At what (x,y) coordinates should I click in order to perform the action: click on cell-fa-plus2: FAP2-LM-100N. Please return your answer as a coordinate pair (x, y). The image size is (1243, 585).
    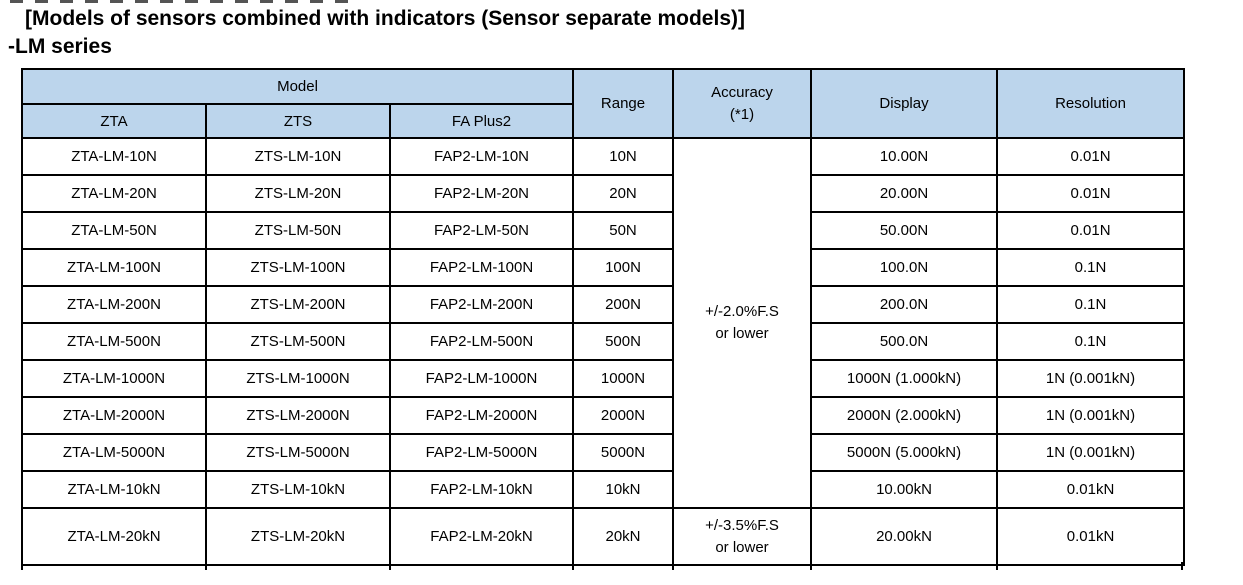
    Looking at the image, I should click on (481, 267).